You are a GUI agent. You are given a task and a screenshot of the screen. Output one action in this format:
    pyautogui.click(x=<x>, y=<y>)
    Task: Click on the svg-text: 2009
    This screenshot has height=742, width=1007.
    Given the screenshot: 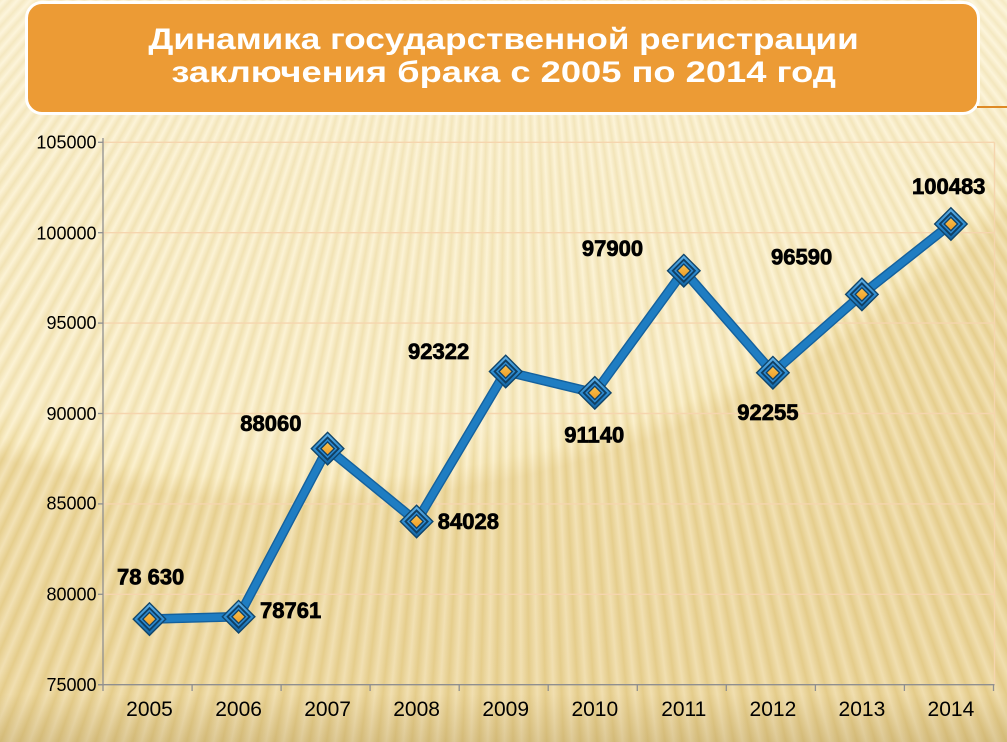 What is the action you would take?
    pyautogui.click(x=505, y=709)
    